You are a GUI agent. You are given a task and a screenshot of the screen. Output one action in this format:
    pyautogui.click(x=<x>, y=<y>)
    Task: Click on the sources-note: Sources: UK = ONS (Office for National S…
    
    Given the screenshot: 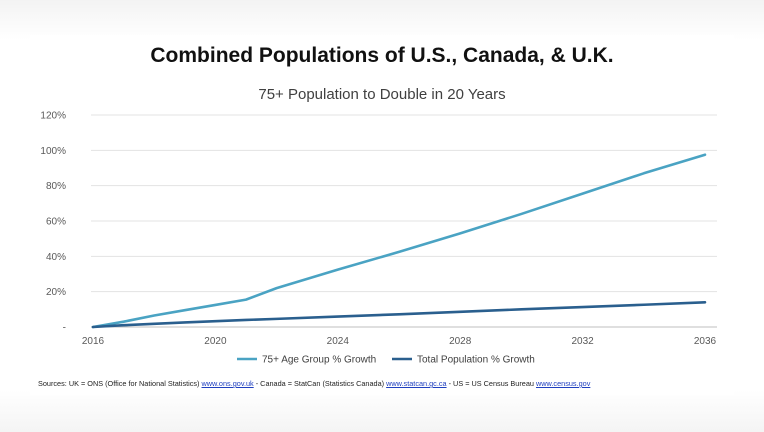 What is the action you would take?
    pyautogui.click(x=388, y=383)
    